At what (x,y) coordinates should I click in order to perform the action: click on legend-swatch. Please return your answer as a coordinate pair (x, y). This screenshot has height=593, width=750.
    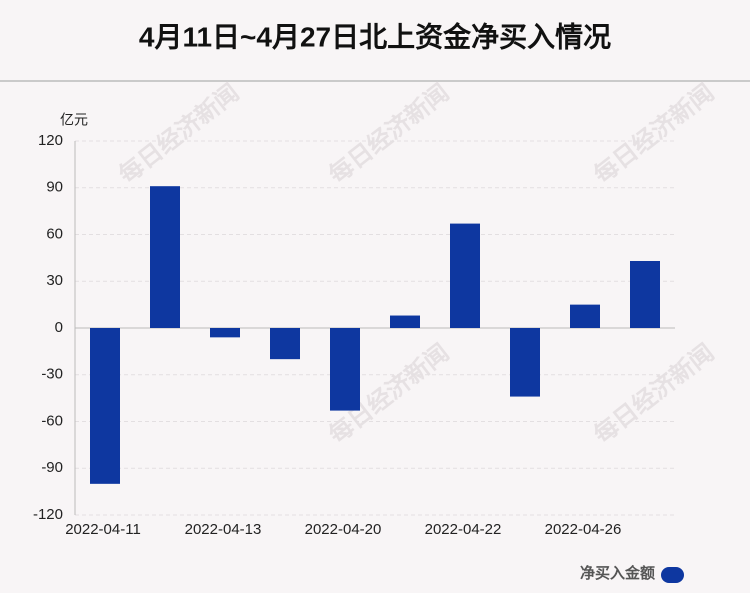
    Looking at the image, I should click on (672, 575).